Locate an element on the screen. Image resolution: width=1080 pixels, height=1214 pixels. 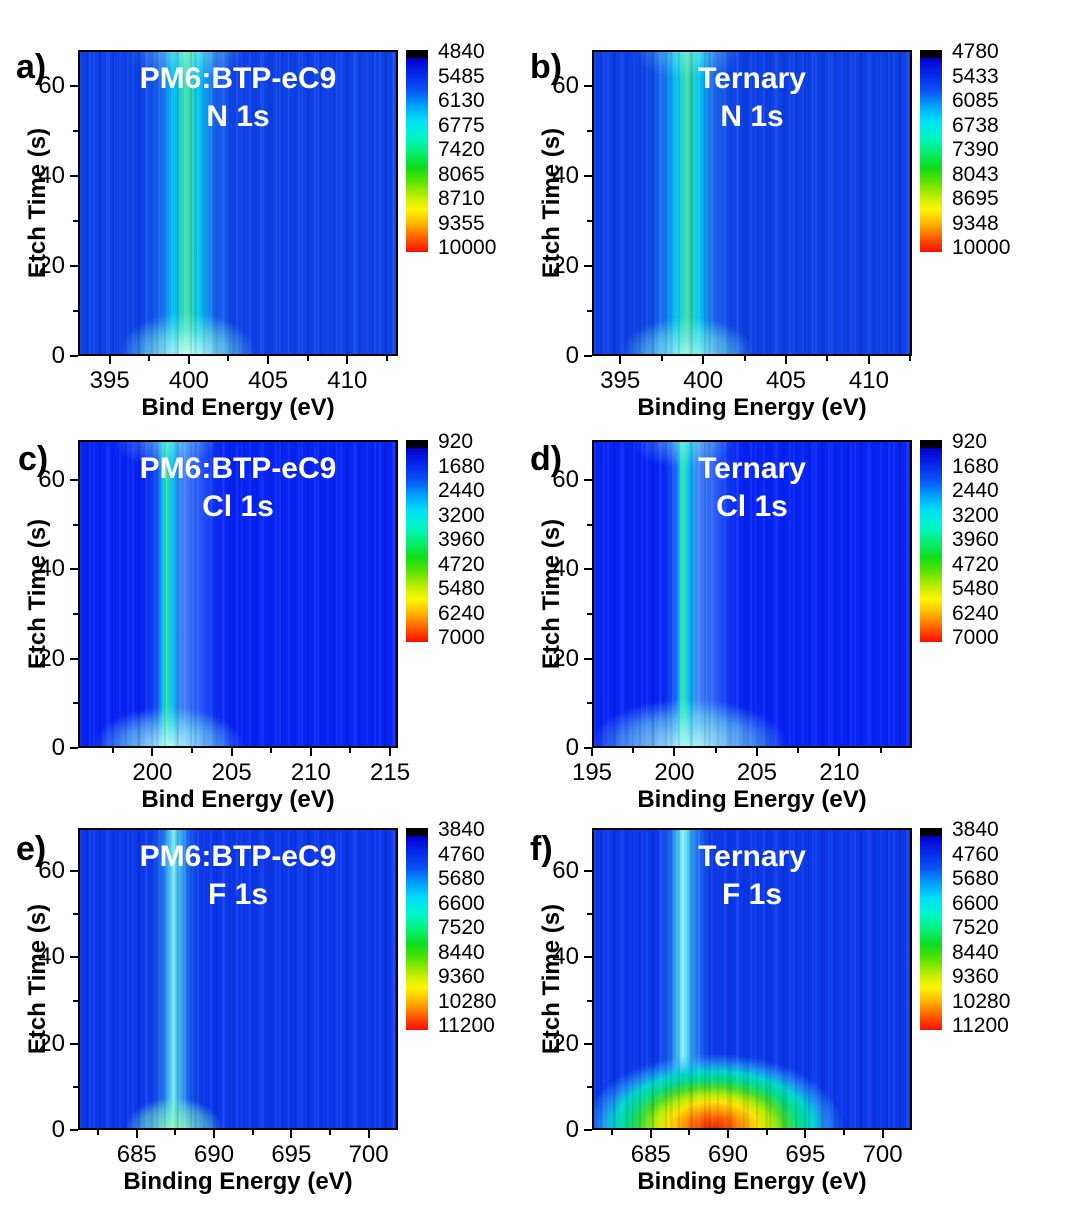
x-tick-label: 405 is located at coordinates (268, 380).